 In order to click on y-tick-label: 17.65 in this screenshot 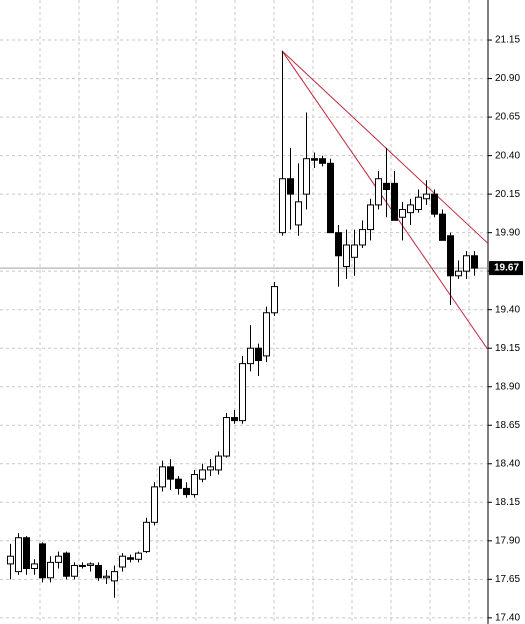, I will do `click(507, 579)`.